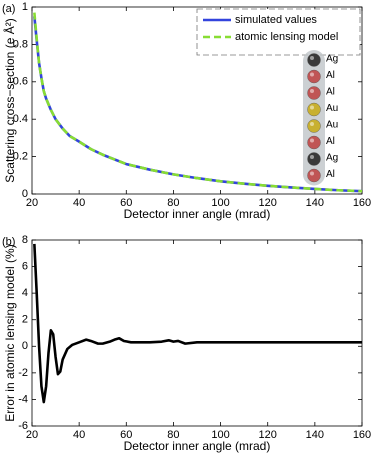 This screenshot has height=465, width=374. What do you see at coordinates (10, 332) in the screenshot?
I see `y-axis-label: Error in atomic lensing model (%)` at bounding box center [10, 332].